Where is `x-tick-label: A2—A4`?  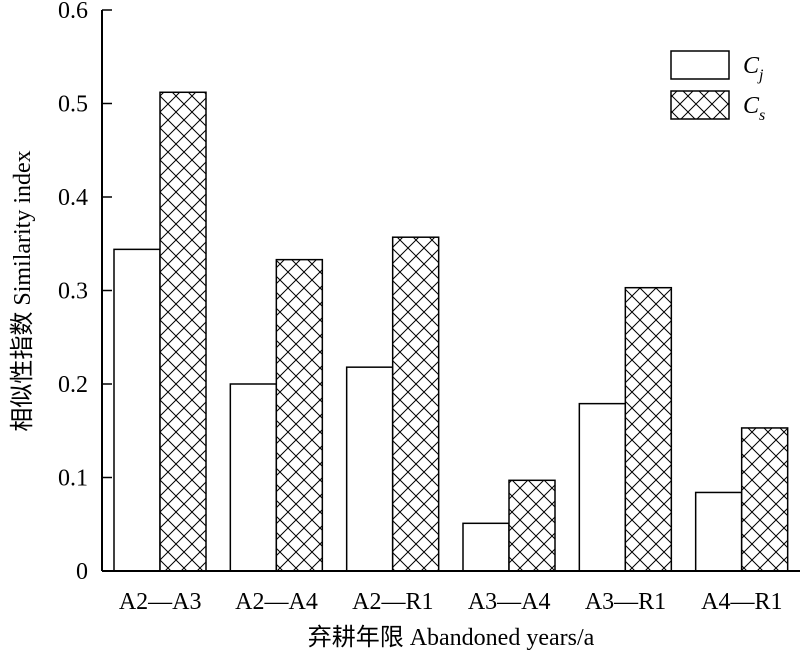
x-tick-label: A2—A4 is located at coordinates (276, 602).